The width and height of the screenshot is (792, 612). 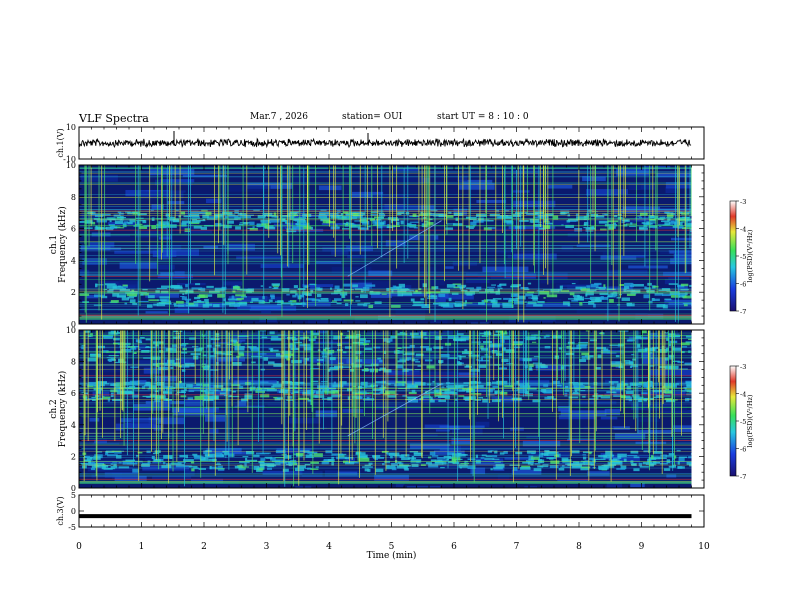 I want to click on colorbar-tick-label: -6, so click(x=743, y=285).